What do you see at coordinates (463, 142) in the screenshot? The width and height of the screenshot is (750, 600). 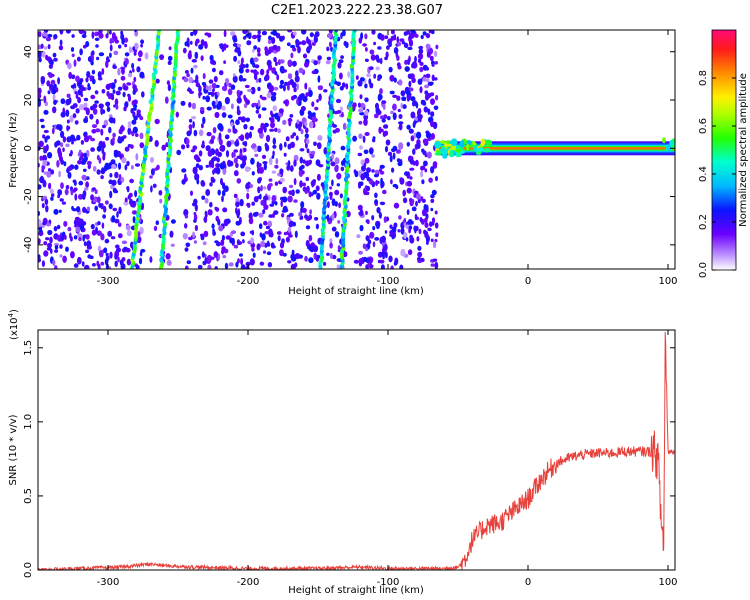 I see `tone-onset-cell` at bounding box center [463, 142].